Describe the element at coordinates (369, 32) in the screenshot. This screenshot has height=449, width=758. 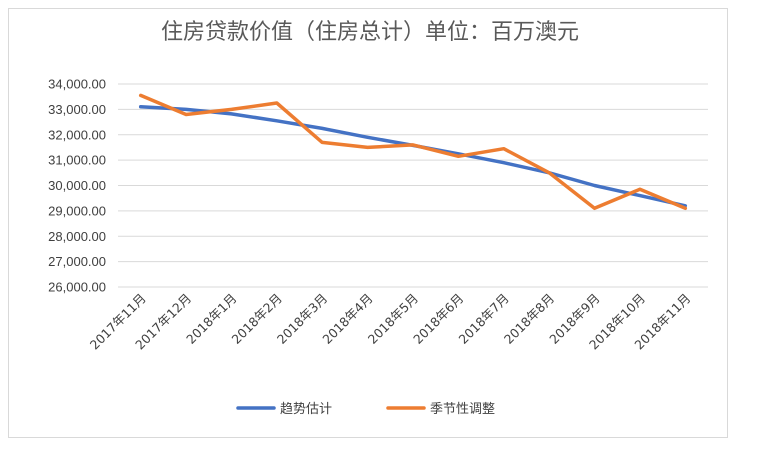
I see `chart-title: 住房贷款价值（住房总计）单位：百万澳元` at that location.